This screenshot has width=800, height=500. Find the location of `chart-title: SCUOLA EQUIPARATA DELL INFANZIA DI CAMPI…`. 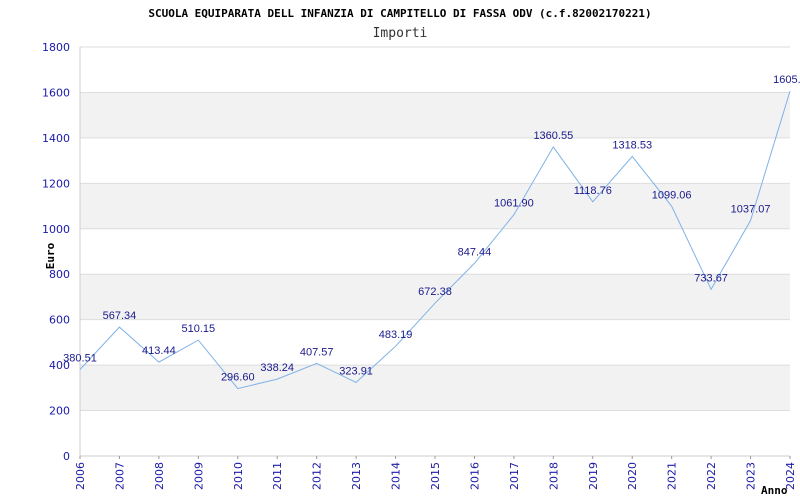

chart-title: SCUOLA EQUIPARATA DELL INFANZIA DI CAMPI… is located at coordinates (399, 13).